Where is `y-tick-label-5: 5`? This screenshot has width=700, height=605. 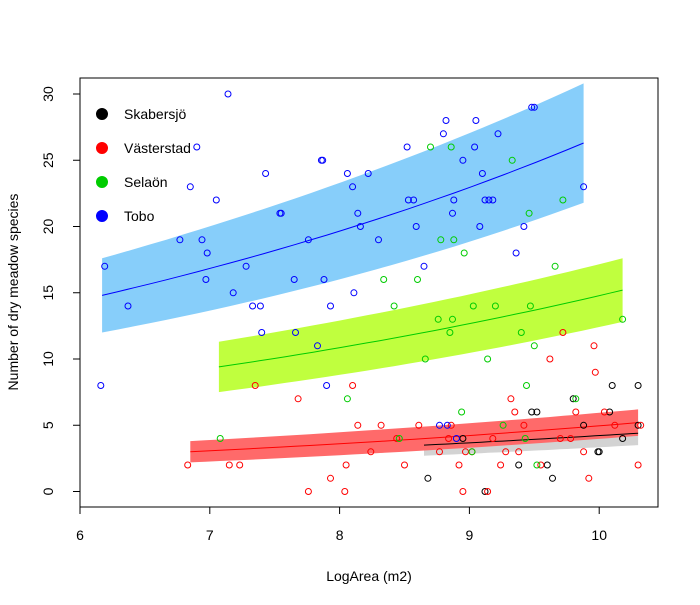 y-tick-label-5: 5 is located at coordinates (48, 425).